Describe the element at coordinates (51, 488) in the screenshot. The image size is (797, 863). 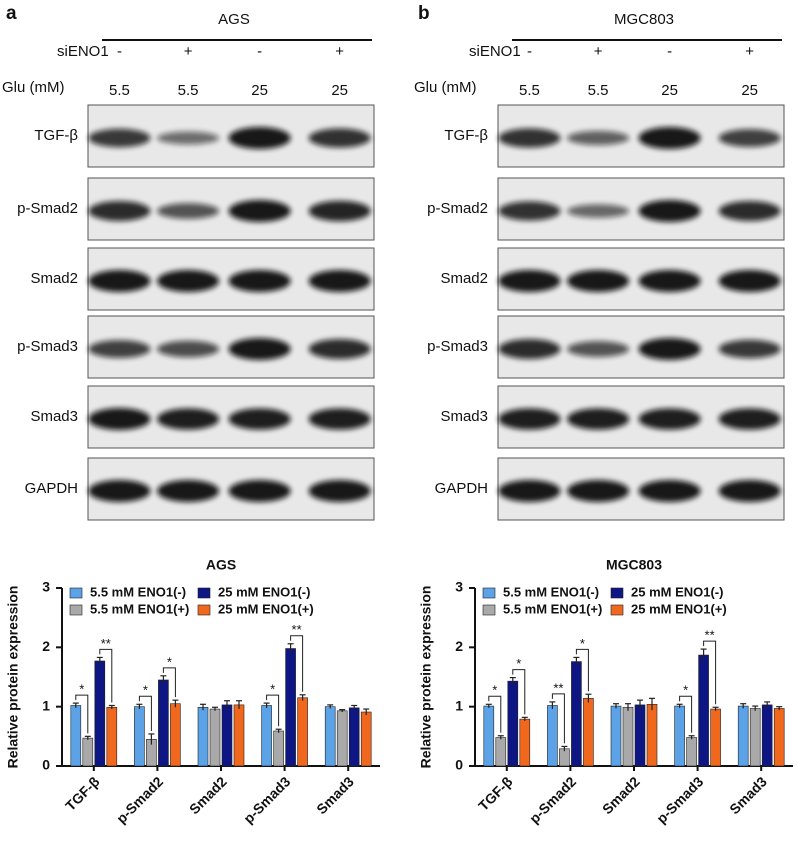
I see `blot-label: GAPDH` at that location.